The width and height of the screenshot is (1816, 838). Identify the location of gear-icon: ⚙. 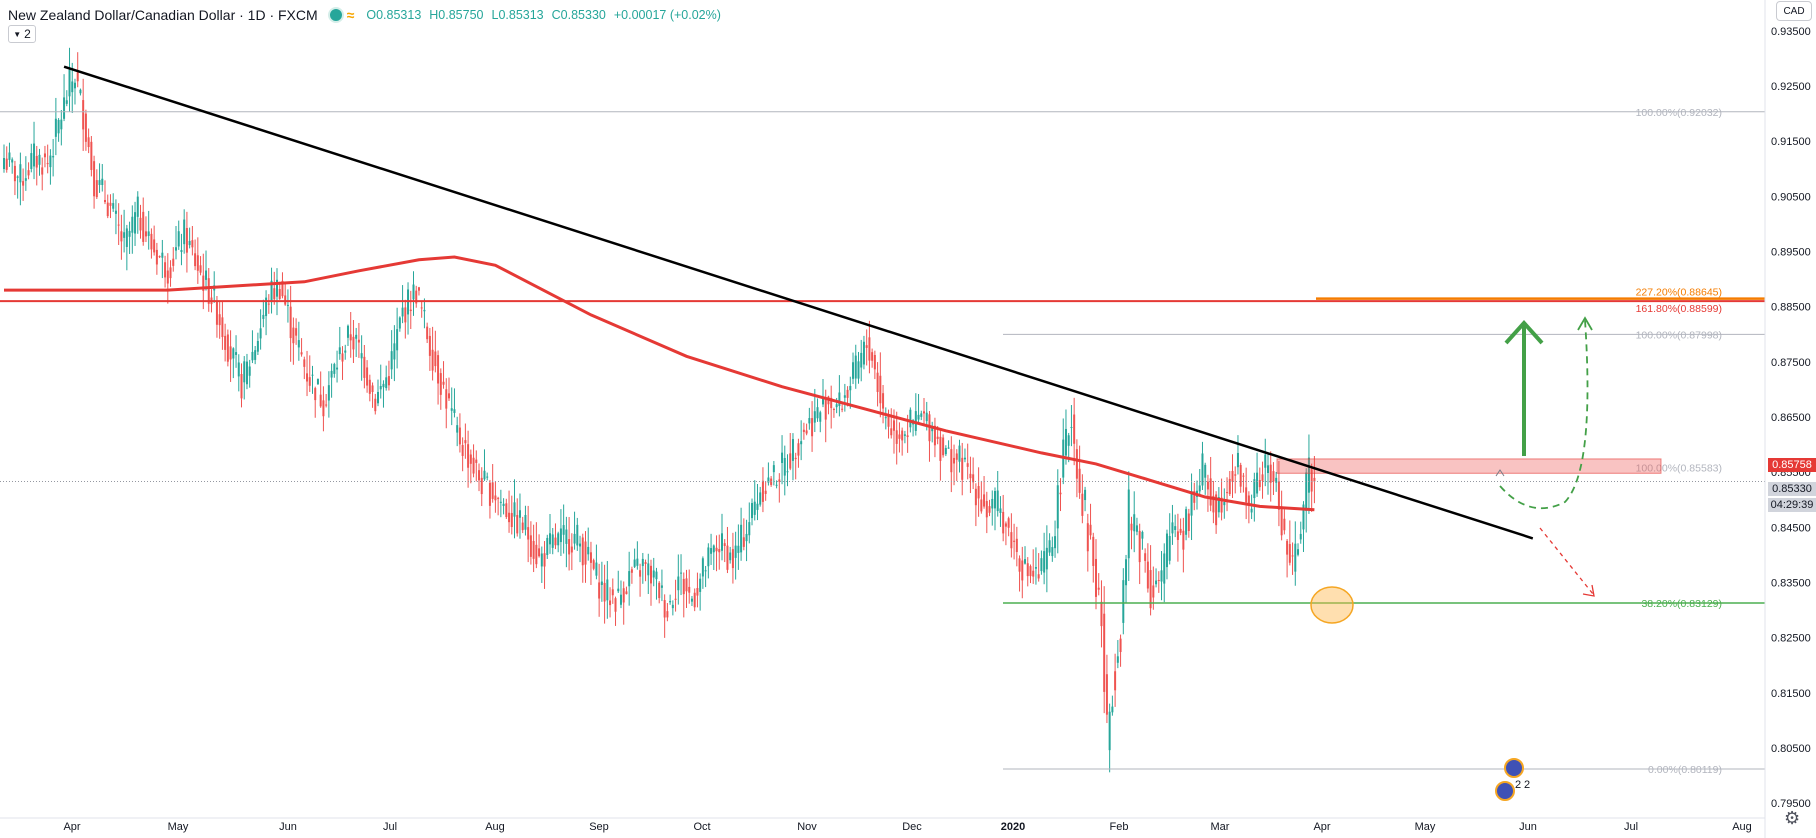
(1792, 818).